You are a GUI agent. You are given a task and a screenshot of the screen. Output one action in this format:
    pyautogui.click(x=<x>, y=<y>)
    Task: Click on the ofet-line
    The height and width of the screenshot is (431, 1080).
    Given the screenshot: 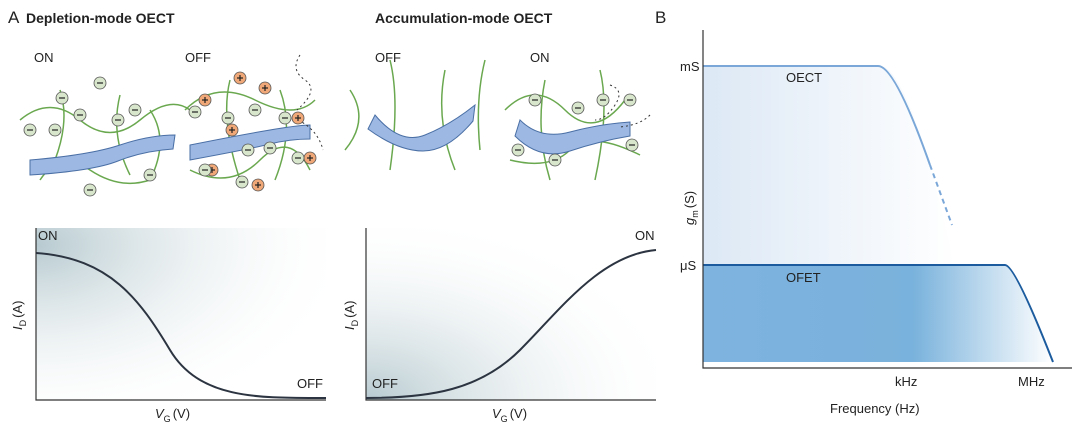 What is the action you would take?
    pyautogui.click(x=878, y=313)
    